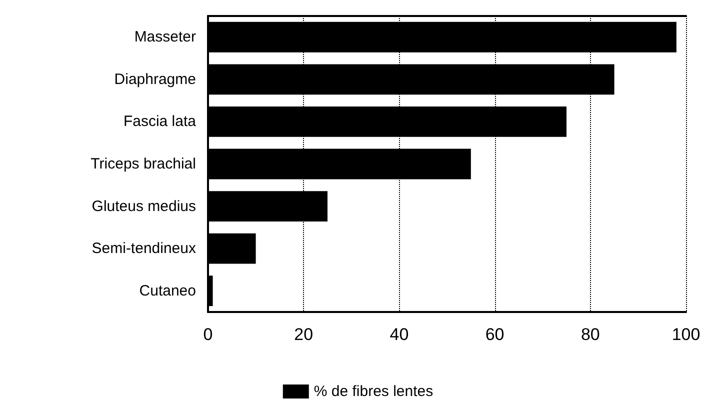  Describe the element at coordinates (374, 391) in the screenshot. I see `legend-label: % de fibres lentes` at that location.